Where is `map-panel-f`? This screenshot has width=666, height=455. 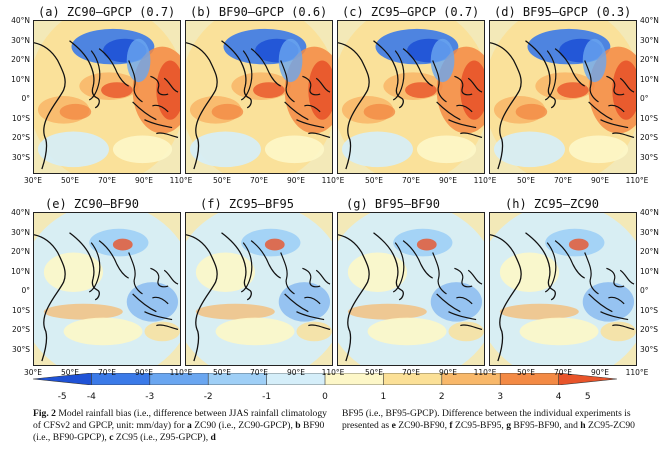 map-panel-f is located at coordinates (259, 289).